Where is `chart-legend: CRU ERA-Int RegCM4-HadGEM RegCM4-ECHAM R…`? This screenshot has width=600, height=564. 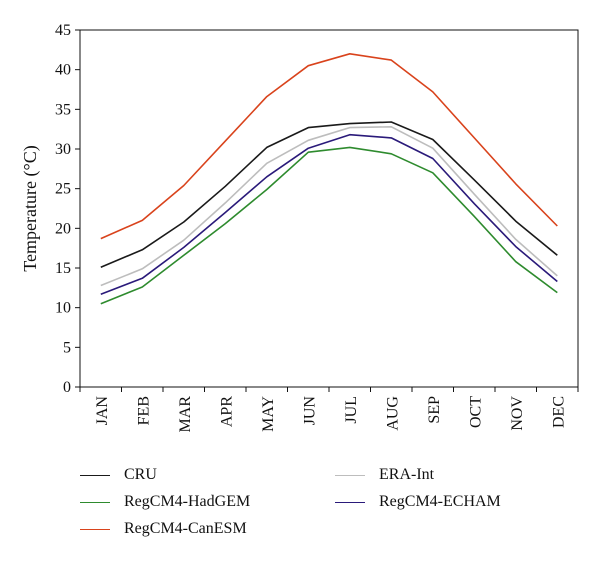
chart-legend: CRU ERA-Int RegCM4-HadGEM RegCM4-ECHAM R… is located at coordinates (330, 506).